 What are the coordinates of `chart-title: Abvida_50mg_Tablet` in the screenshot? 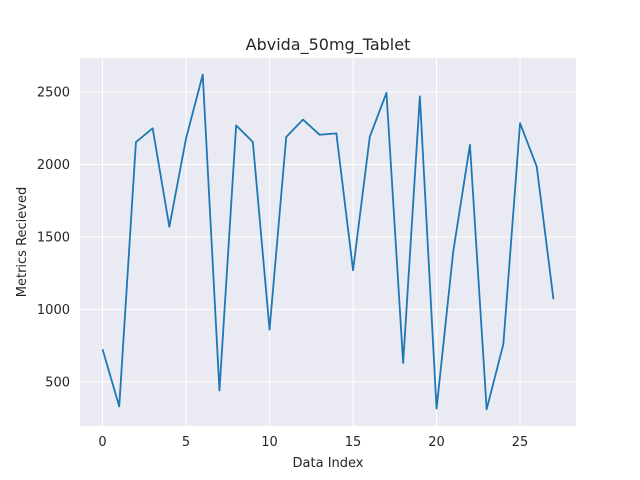 It's located at (328, 45).